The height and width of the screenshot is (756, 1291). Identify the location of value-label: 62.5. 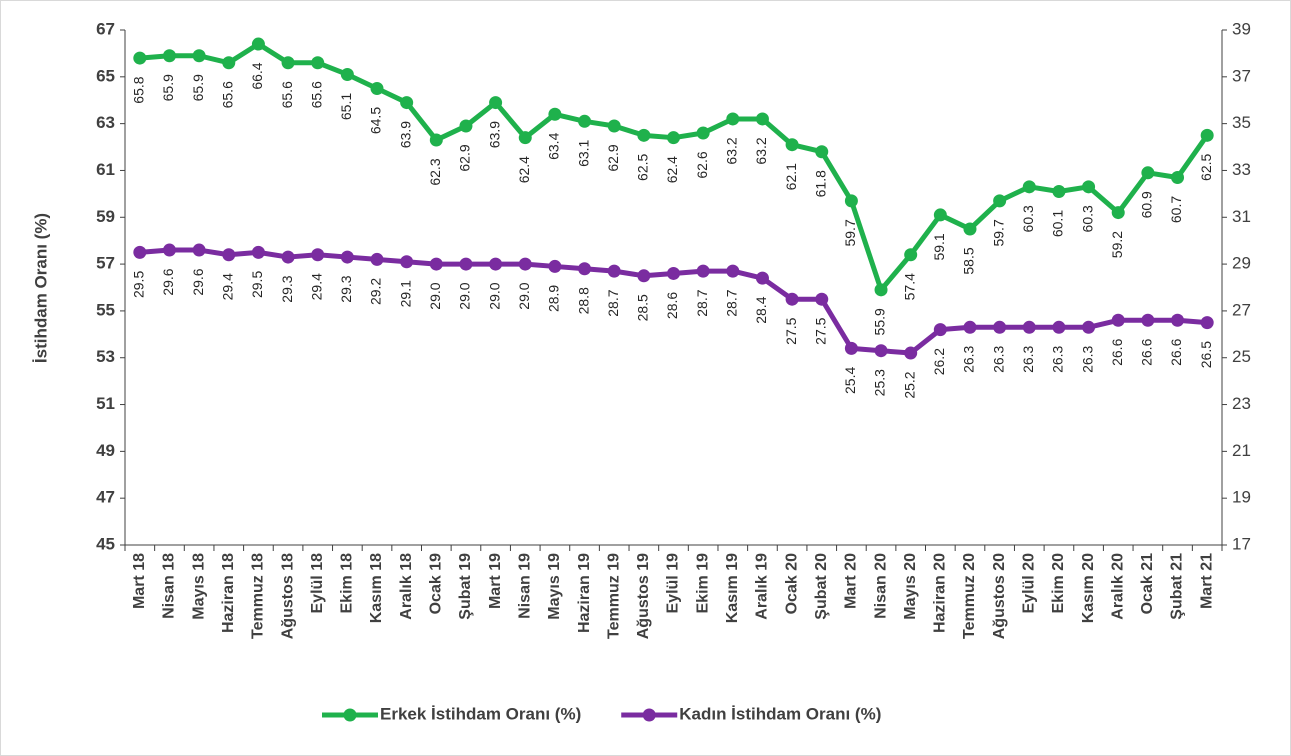
(643, 167).